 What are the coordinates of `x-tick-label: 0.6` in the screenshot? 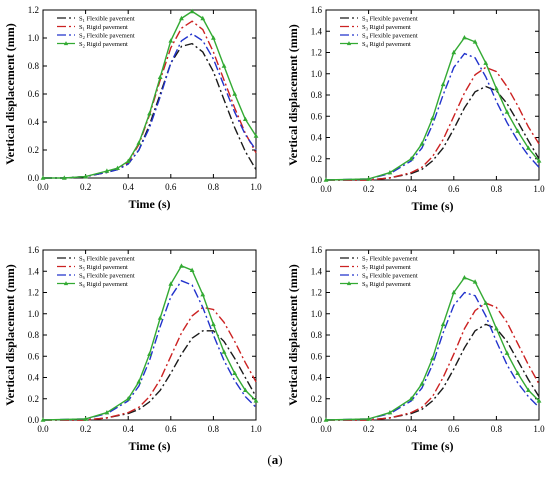 It's located at (454, 429).